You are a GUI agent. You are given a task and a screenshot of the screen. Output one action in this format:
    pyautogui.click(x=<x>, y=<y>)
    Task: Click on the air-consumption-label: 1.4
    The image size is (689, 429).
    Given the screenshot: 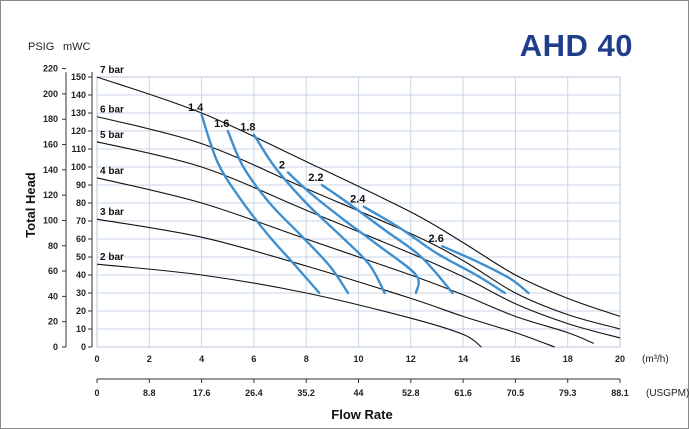 What is the action you would take?
    pyautogui.click(x=196, y=108)
    